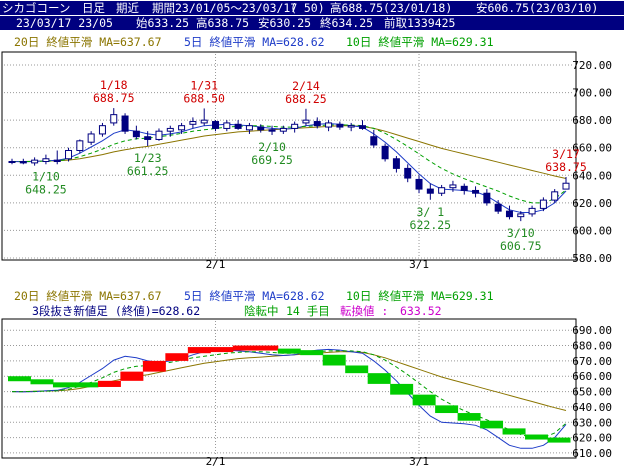  What do you see at coordinates (391, 8) in the screenshot?
I see `period-high: 高688.75(23/01/18)` at bounding box center [391, 8].